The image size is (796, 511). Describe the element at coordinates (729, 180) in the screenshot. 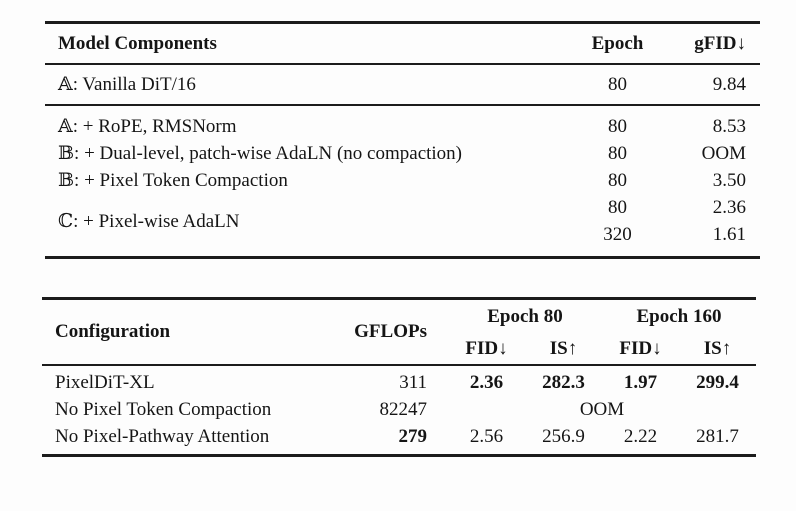

I see `gfid-value: 3.50` at that location.